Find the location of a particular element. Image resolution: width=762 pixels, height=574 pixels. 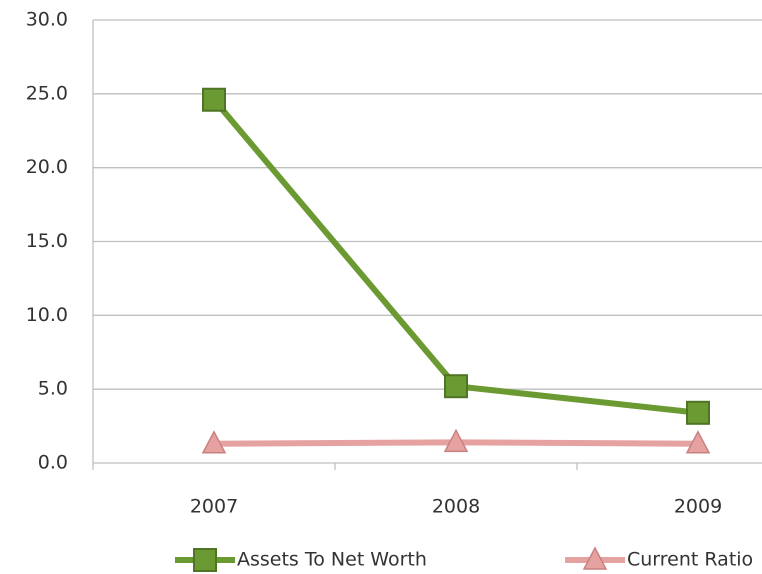

y-tick-label: 0.0 is located at coordinates (53, 463).